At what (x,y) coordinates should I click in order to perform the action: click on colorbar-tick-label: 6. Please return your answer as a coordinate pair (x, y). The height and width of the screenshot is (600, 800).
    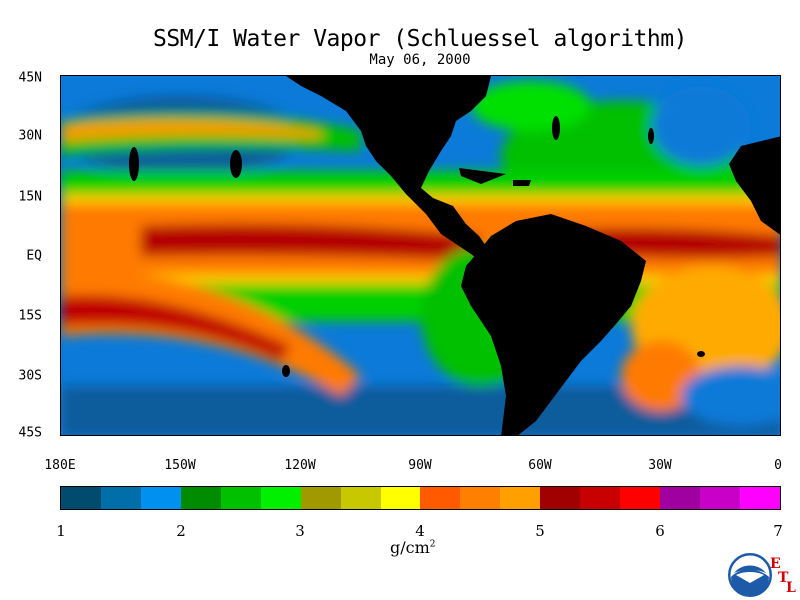
    Looking at the image, I should click on (660, 531).